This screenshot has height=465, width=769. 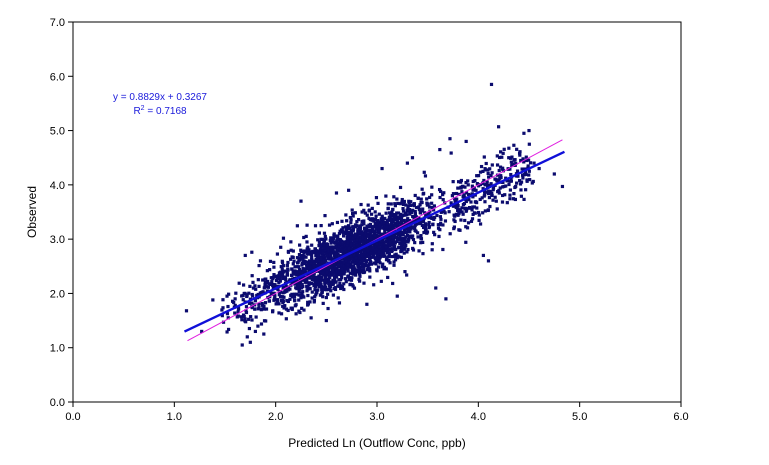 I want to click on y-tick-label: 2.0, so click(x=57, y=294).